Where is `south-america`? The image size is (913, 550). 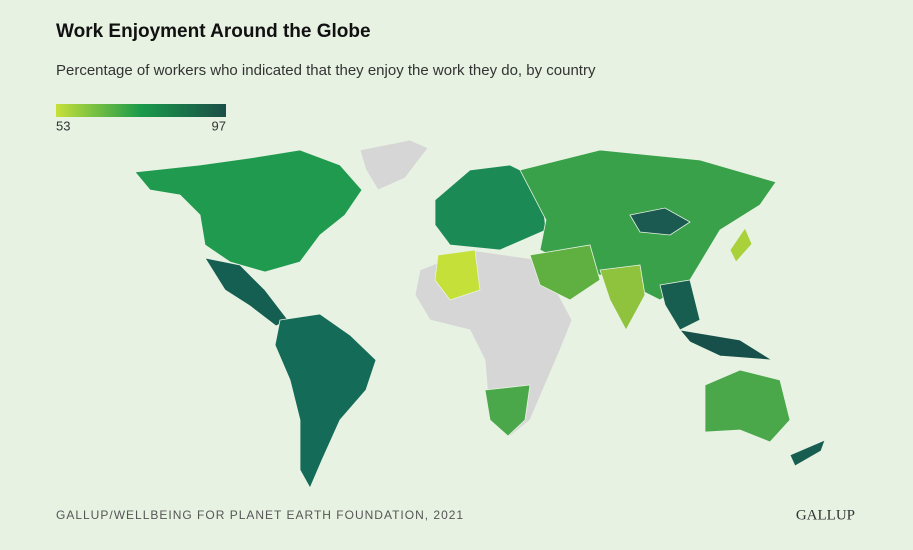
south-america is located at coordinates (325, 401).